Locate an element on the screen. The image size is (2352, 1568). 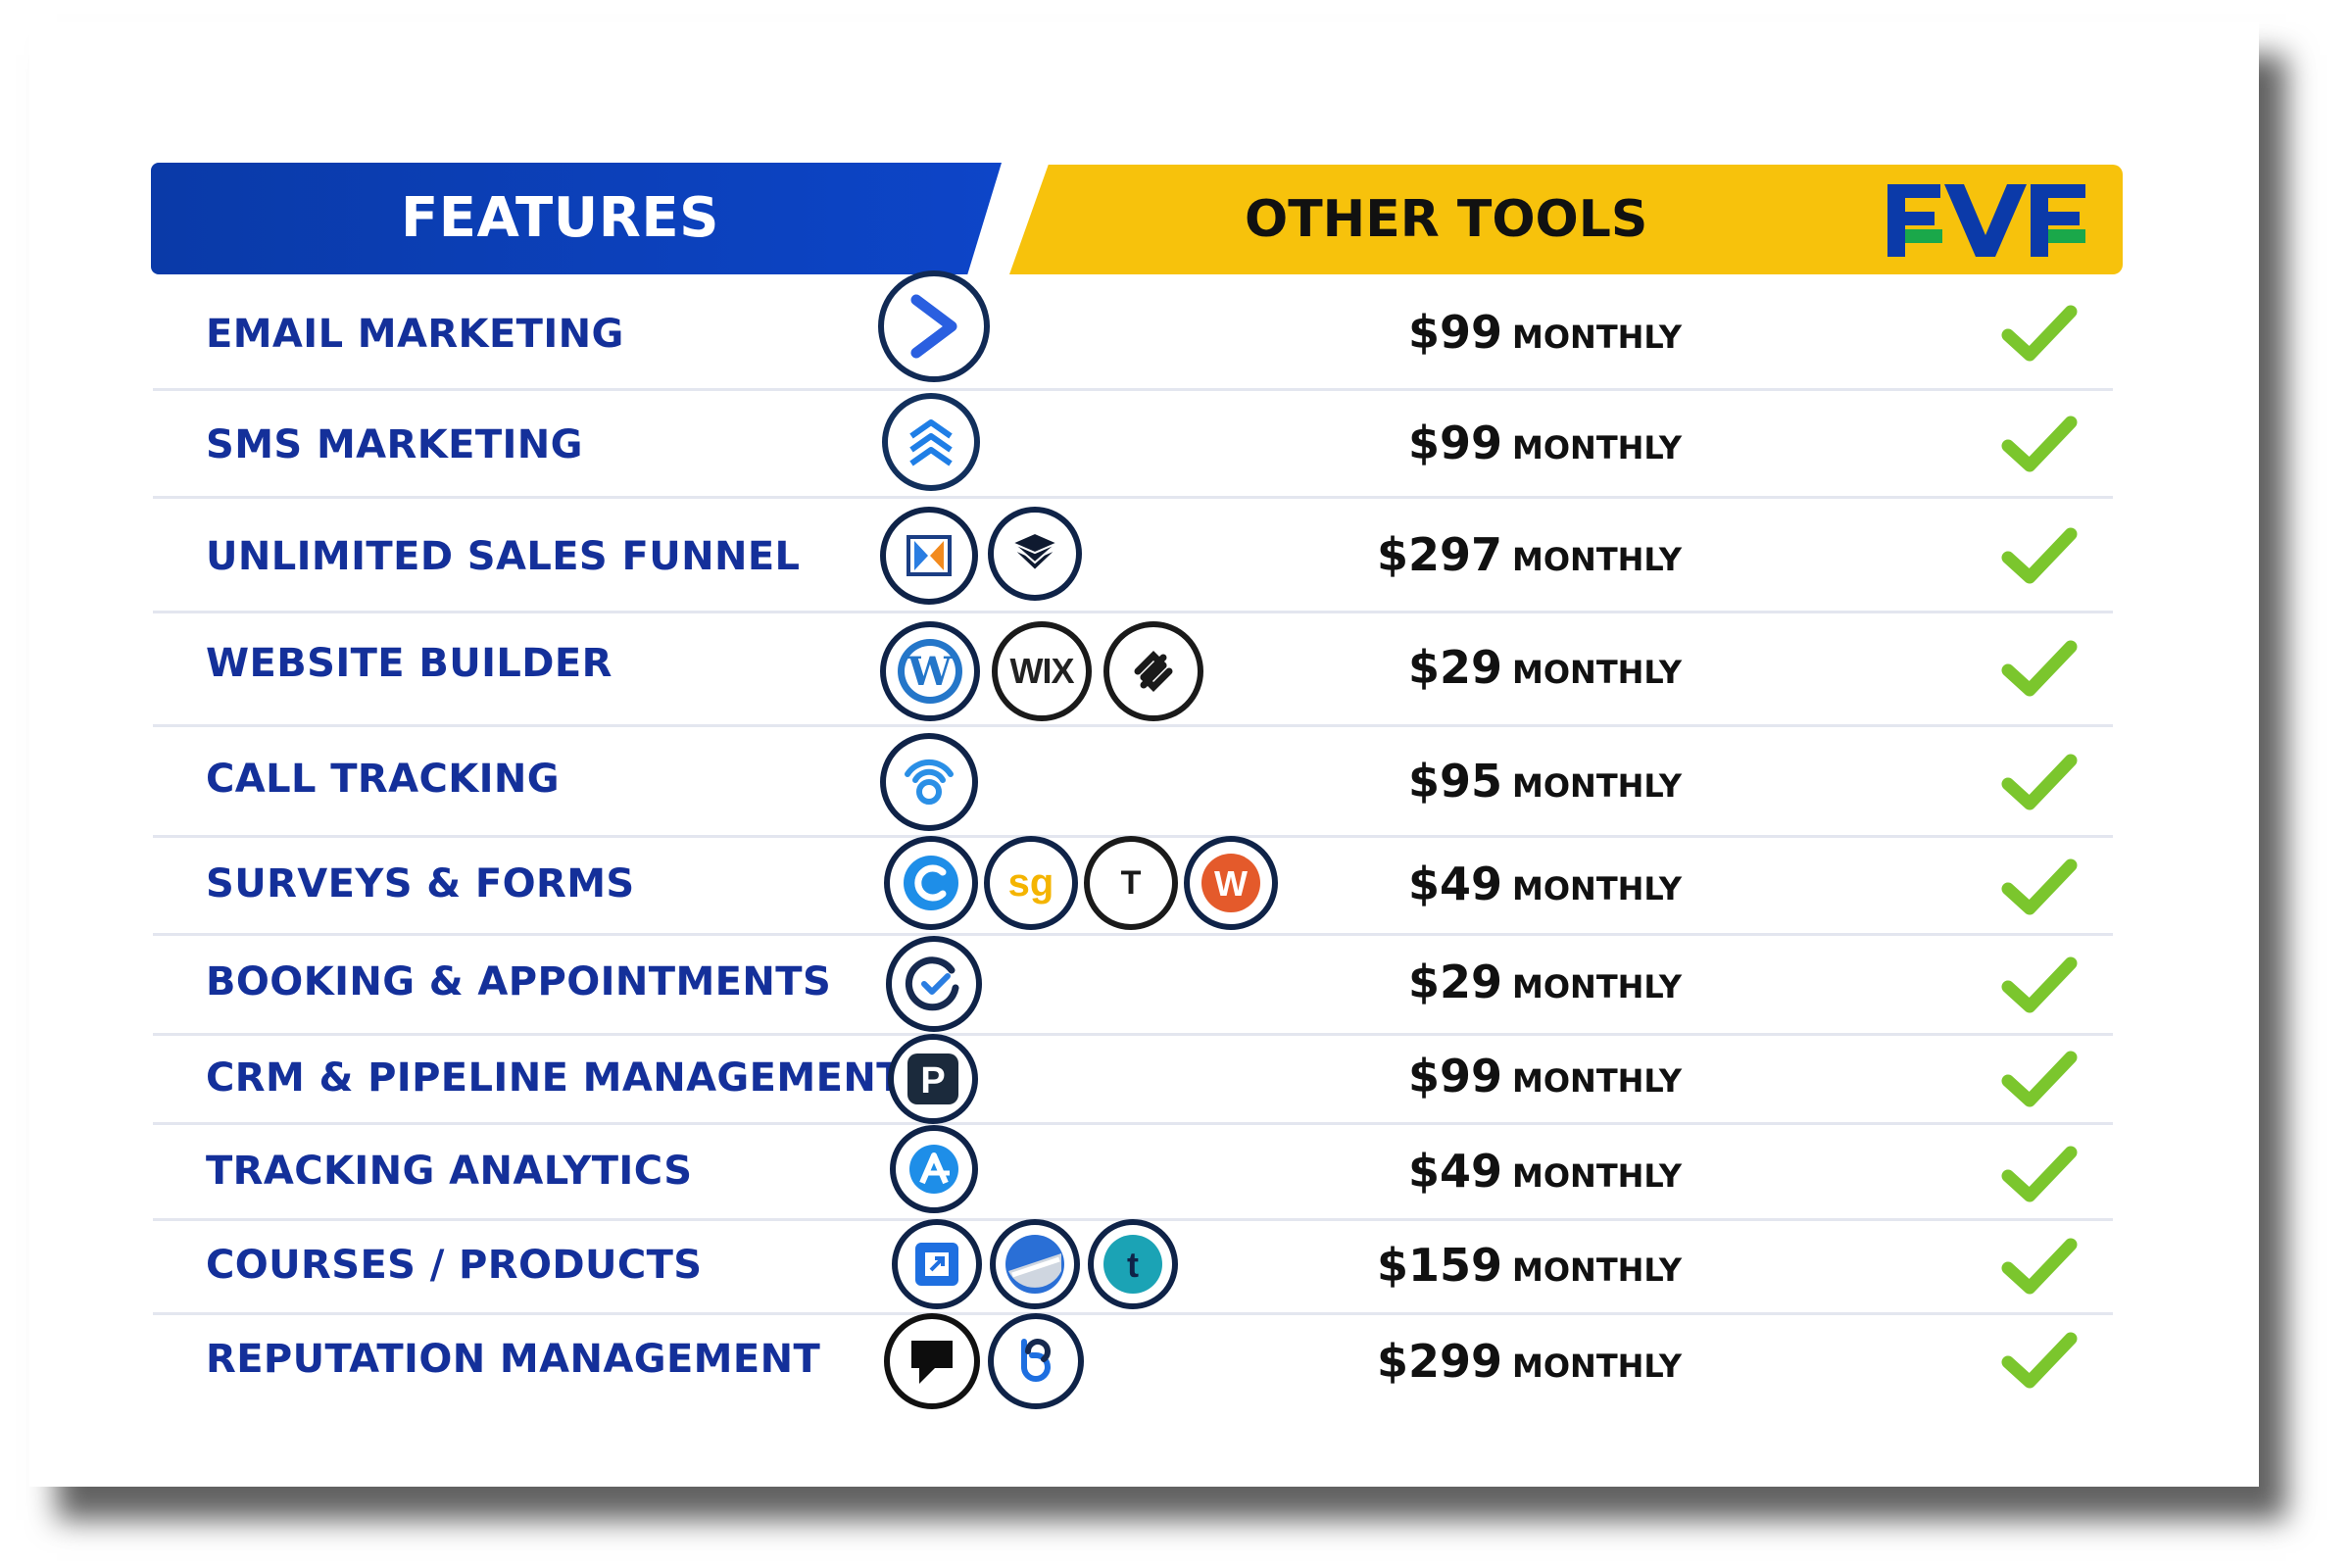
table-row: CRM & PIPELINE MANAGEMENT P $99 MONTHLY is located at coordinates (1133, 1079).